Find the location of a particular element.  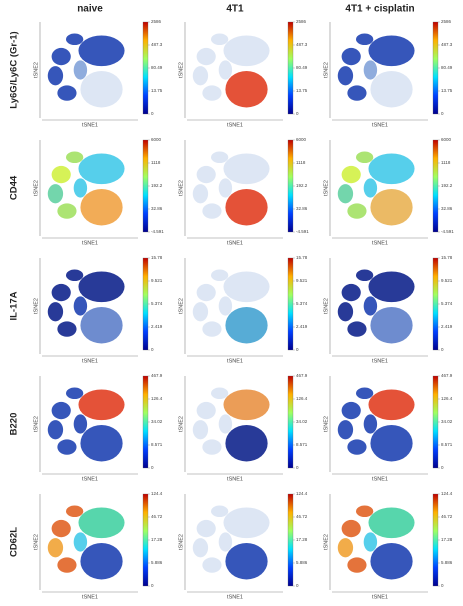

column-header: naive is located at coordinates (90, 9).